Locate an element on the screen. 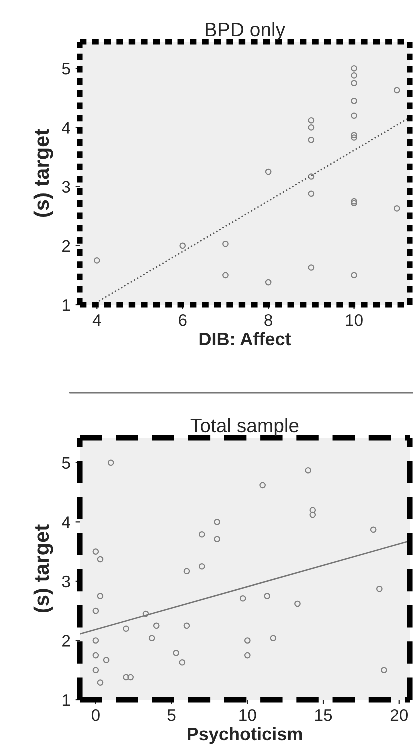 The width and height of the screenshot is (413, 753). x-tick-label: 0 is located at coordinates (96, 715).